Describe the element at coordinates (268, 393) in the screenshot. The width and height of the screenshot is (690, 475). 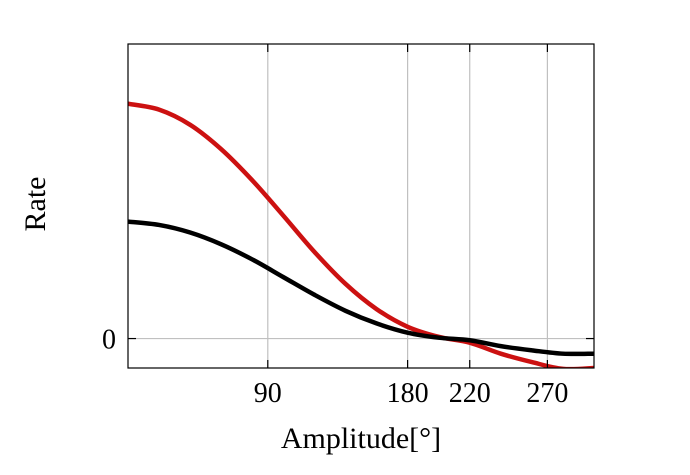
I see `x-tick-label: 90` at that location.